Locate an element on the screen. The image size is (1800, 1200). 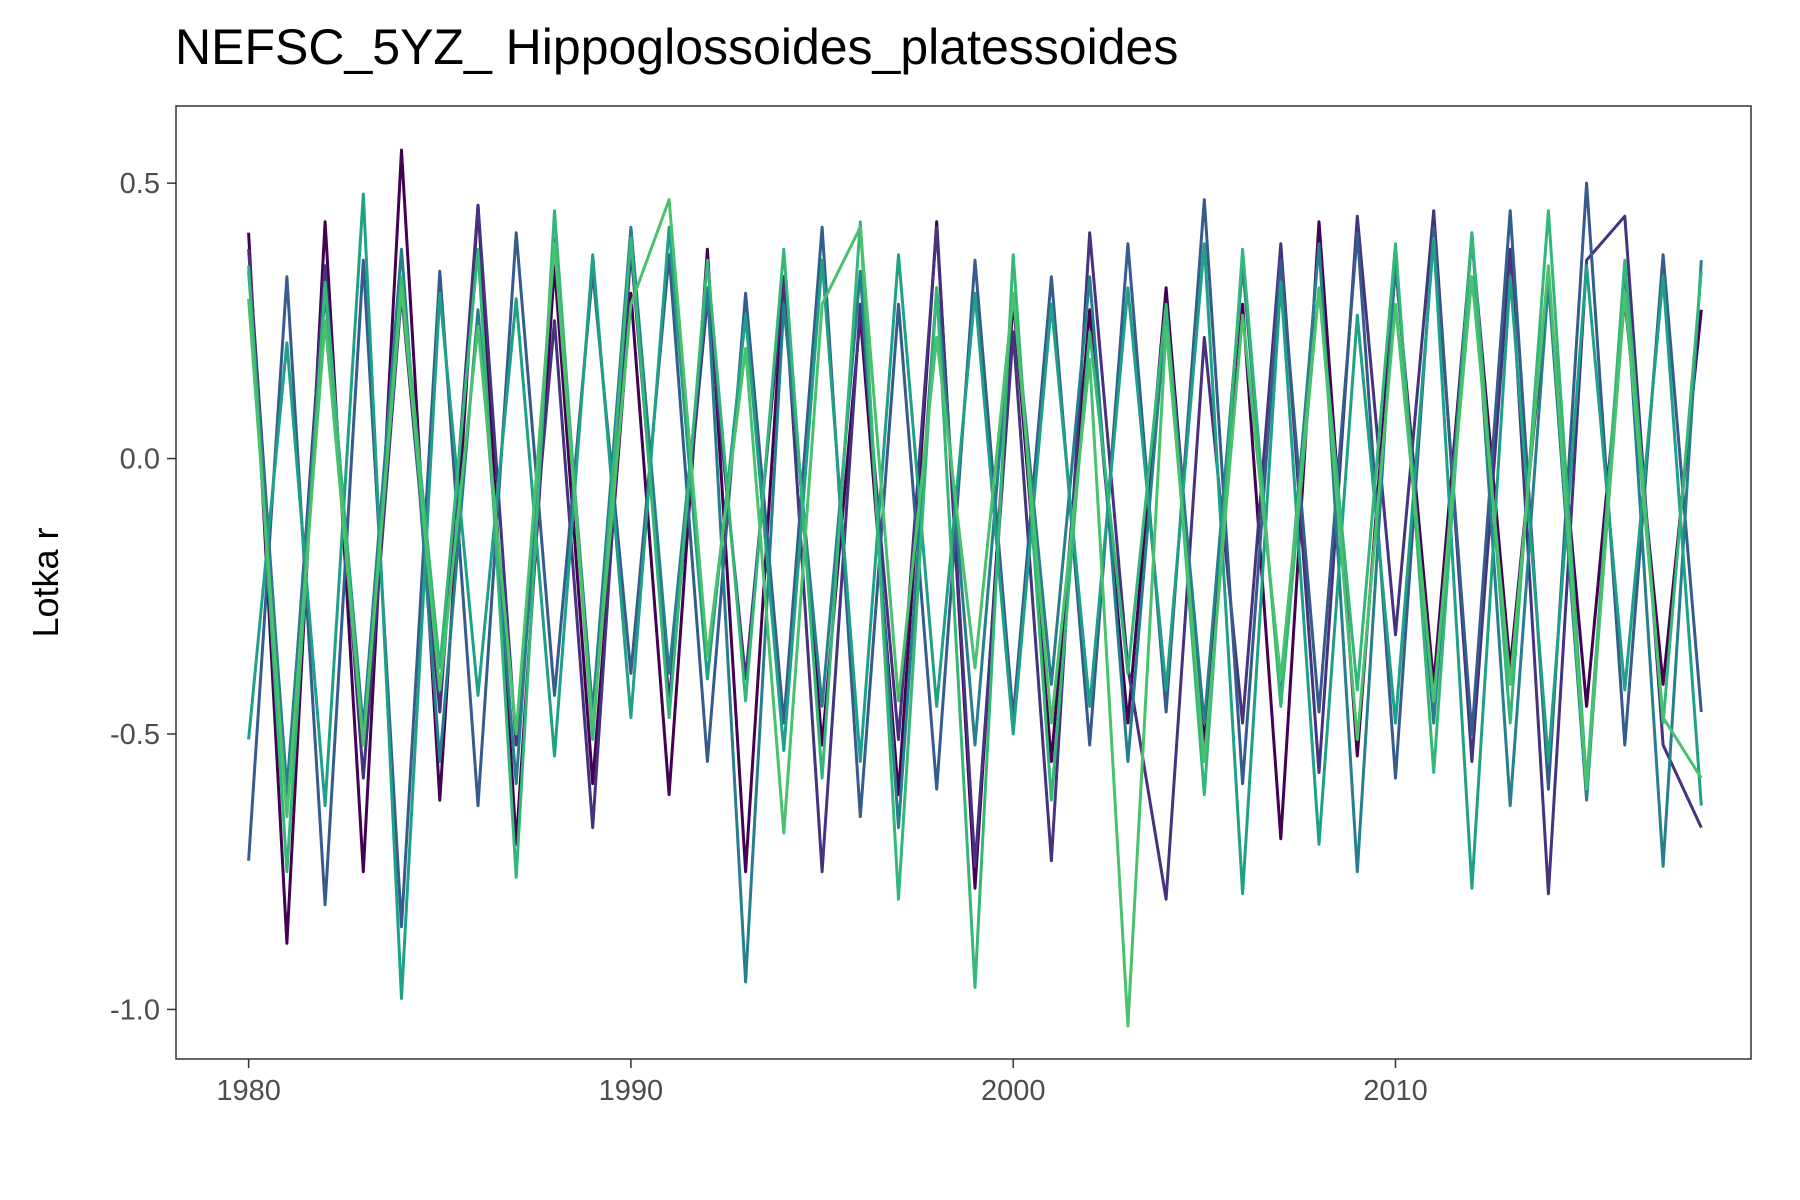
y-tick-label: -0.5 is located at coordinates (135, 735).